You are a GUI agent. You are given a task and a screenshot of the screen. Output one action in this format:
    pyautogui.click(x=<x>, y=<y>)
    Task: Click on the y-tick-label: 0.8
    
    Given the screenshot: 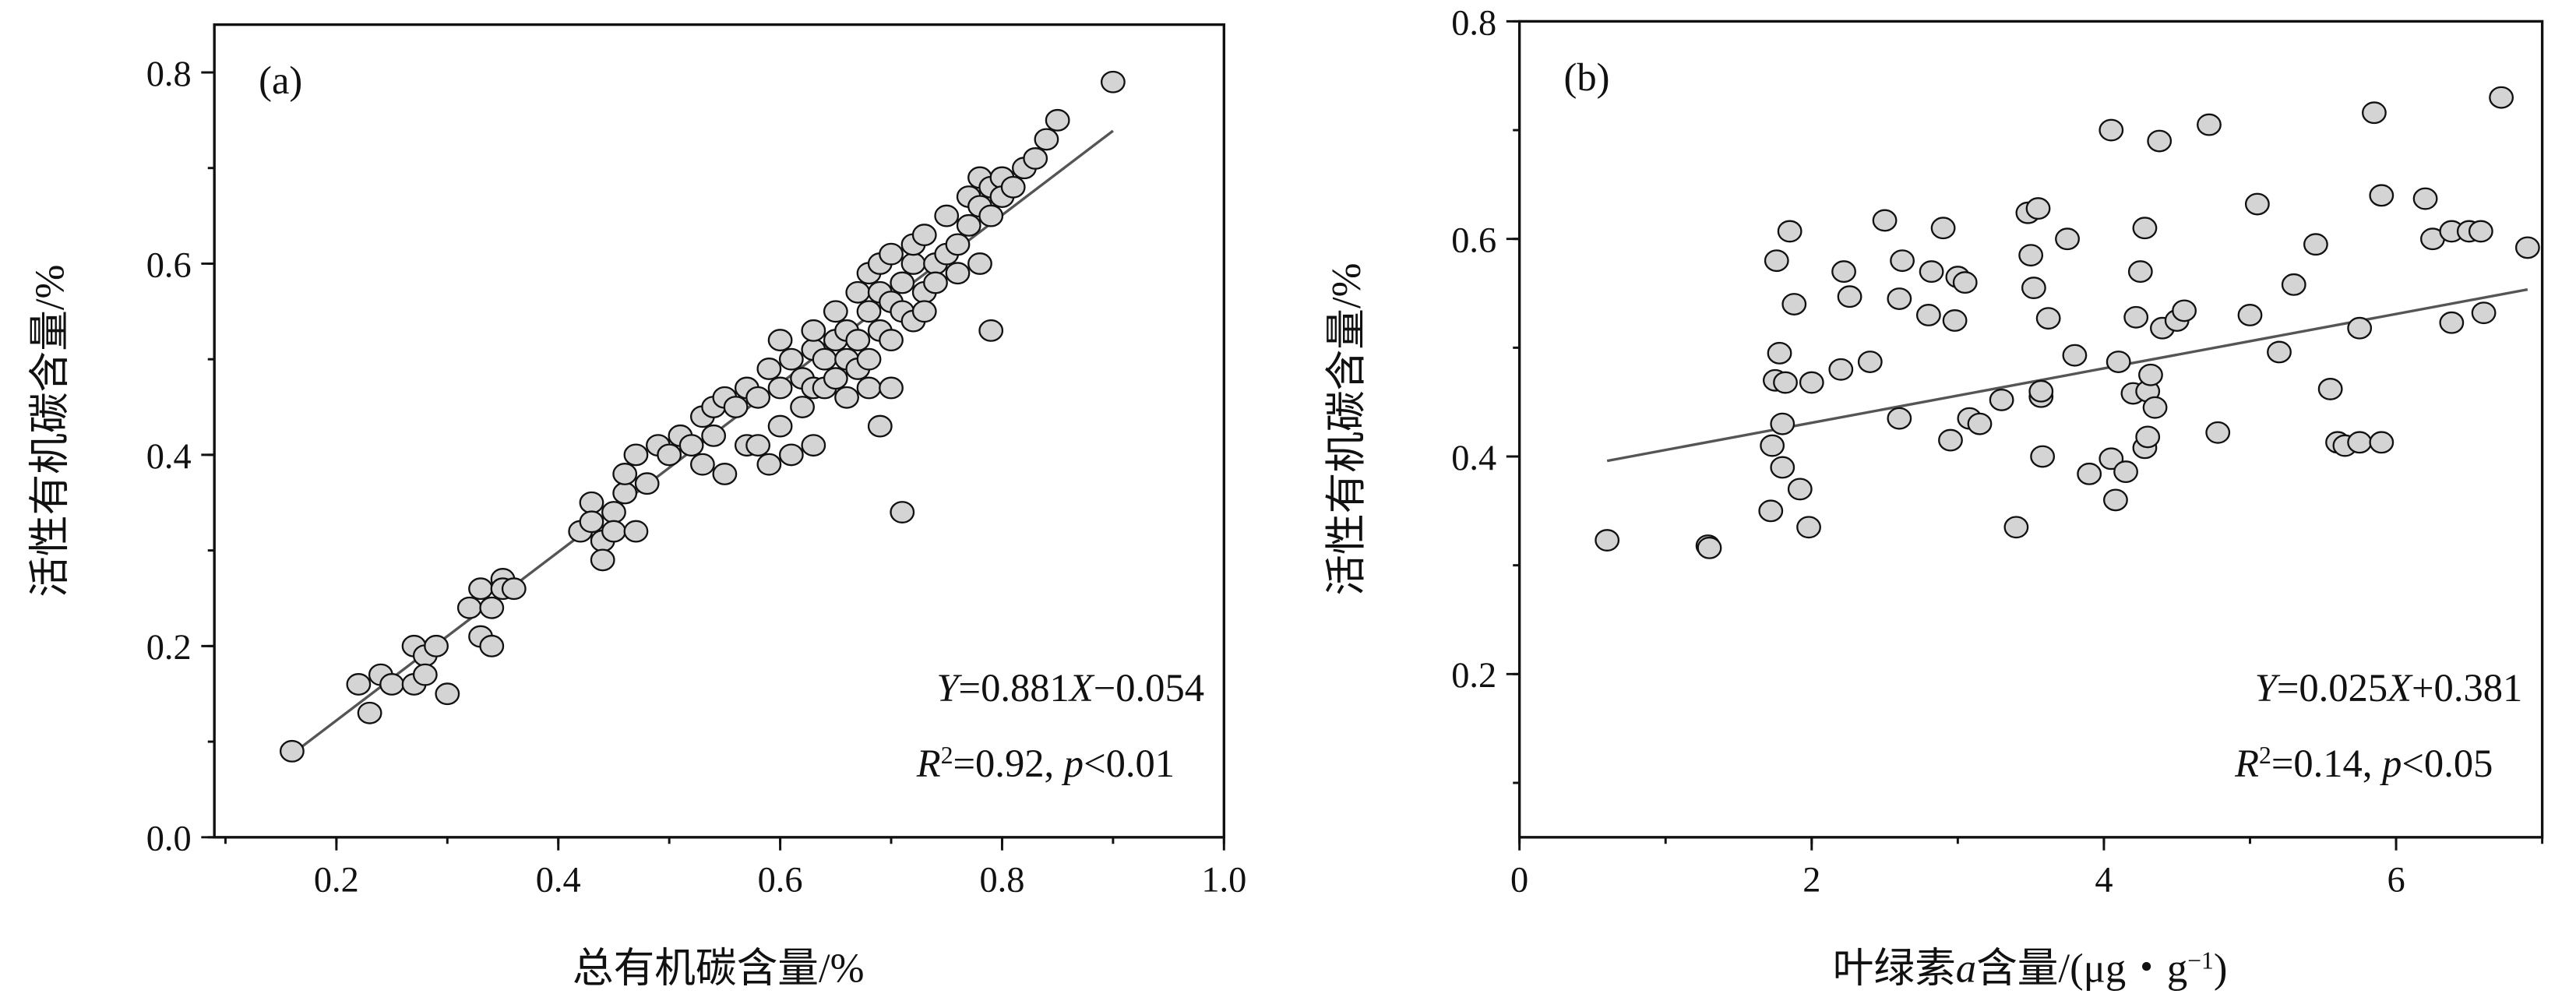 What is the action you would take?
    pyautogui.click(x=169, y=75)
    